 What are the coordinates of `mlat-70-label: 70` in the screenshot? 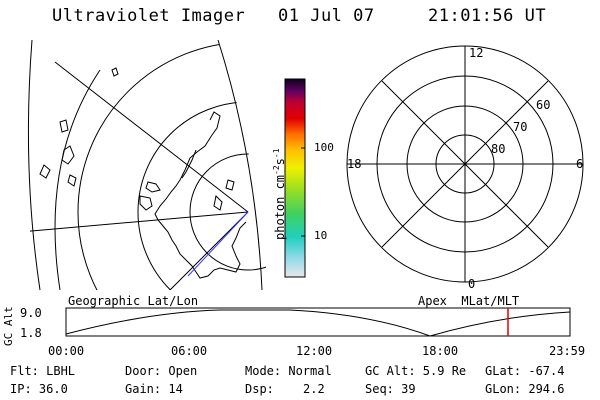 It's located at (520, 127).